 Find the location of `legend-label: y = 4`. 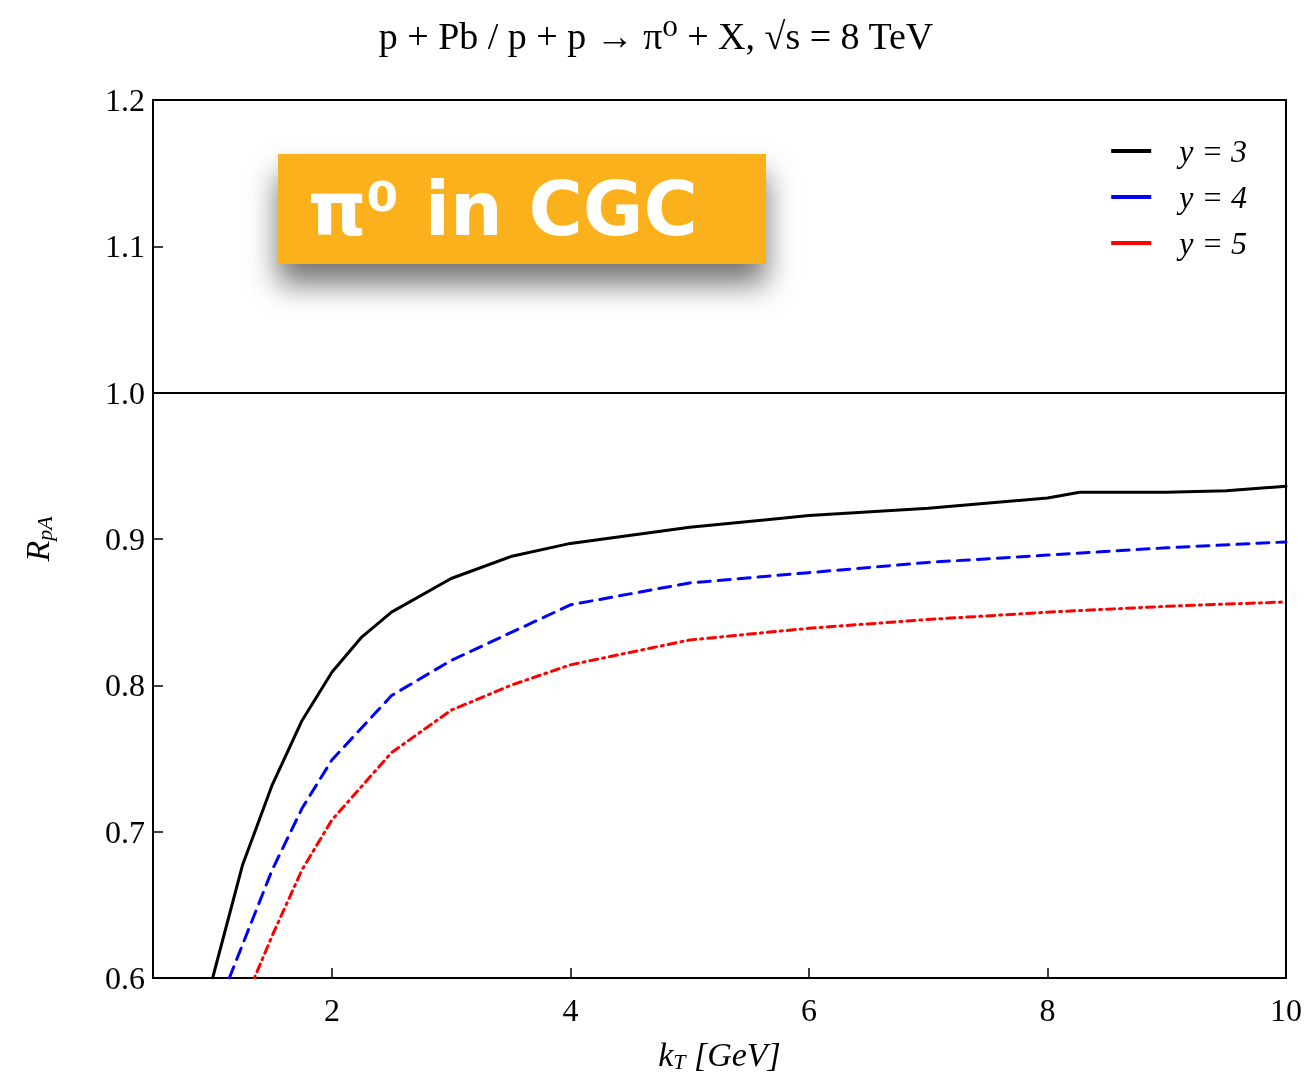

legend-label: y = 4 is located at coordinates (1211, 197).